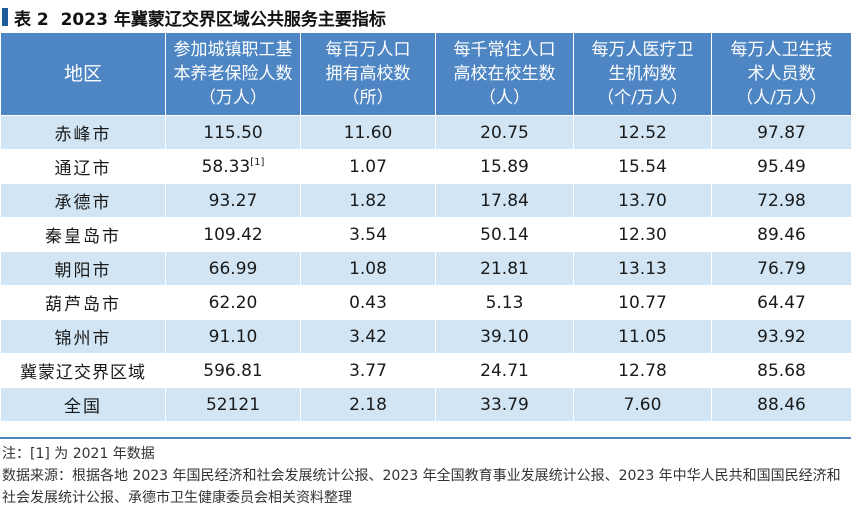 The width and height of the screenshot is (851, 518). What do you see at coordinates (781, 370) in the screenshot?
I see `cell-health-staff: 85.68` at bounding box center [781, 370].